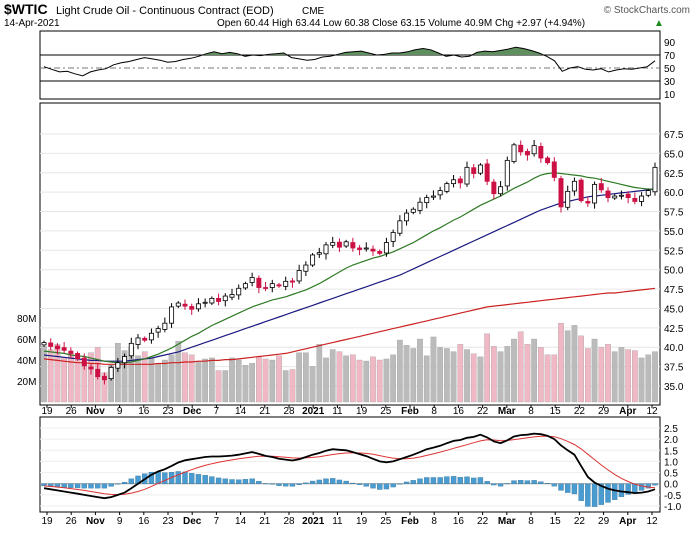 The image size is (700, 535). Describe the element at coordinates (671, 429) in the screenshot. I see `macd-tick-label: 2.5` at that location.